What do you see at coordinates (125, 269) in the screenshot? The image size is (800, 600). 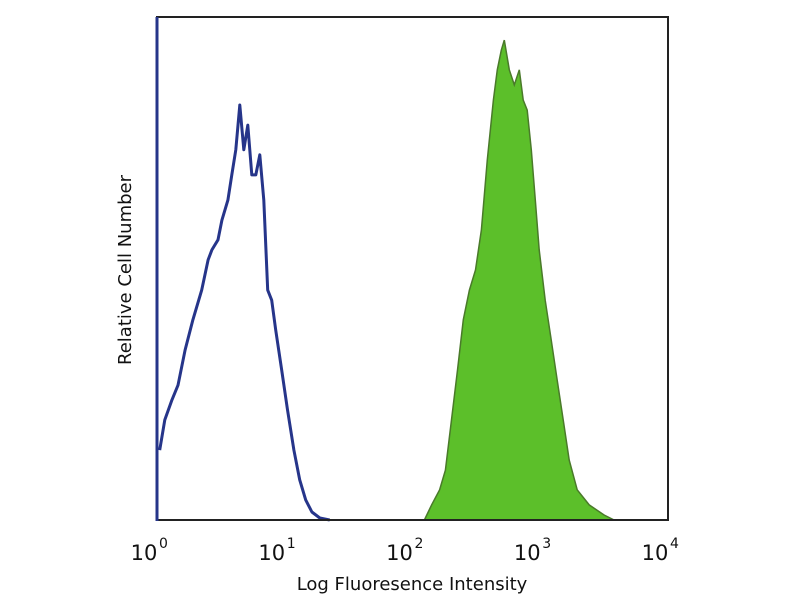 I see `y-axis-label: Relative Cell Number` at bounding box center [125, 269].